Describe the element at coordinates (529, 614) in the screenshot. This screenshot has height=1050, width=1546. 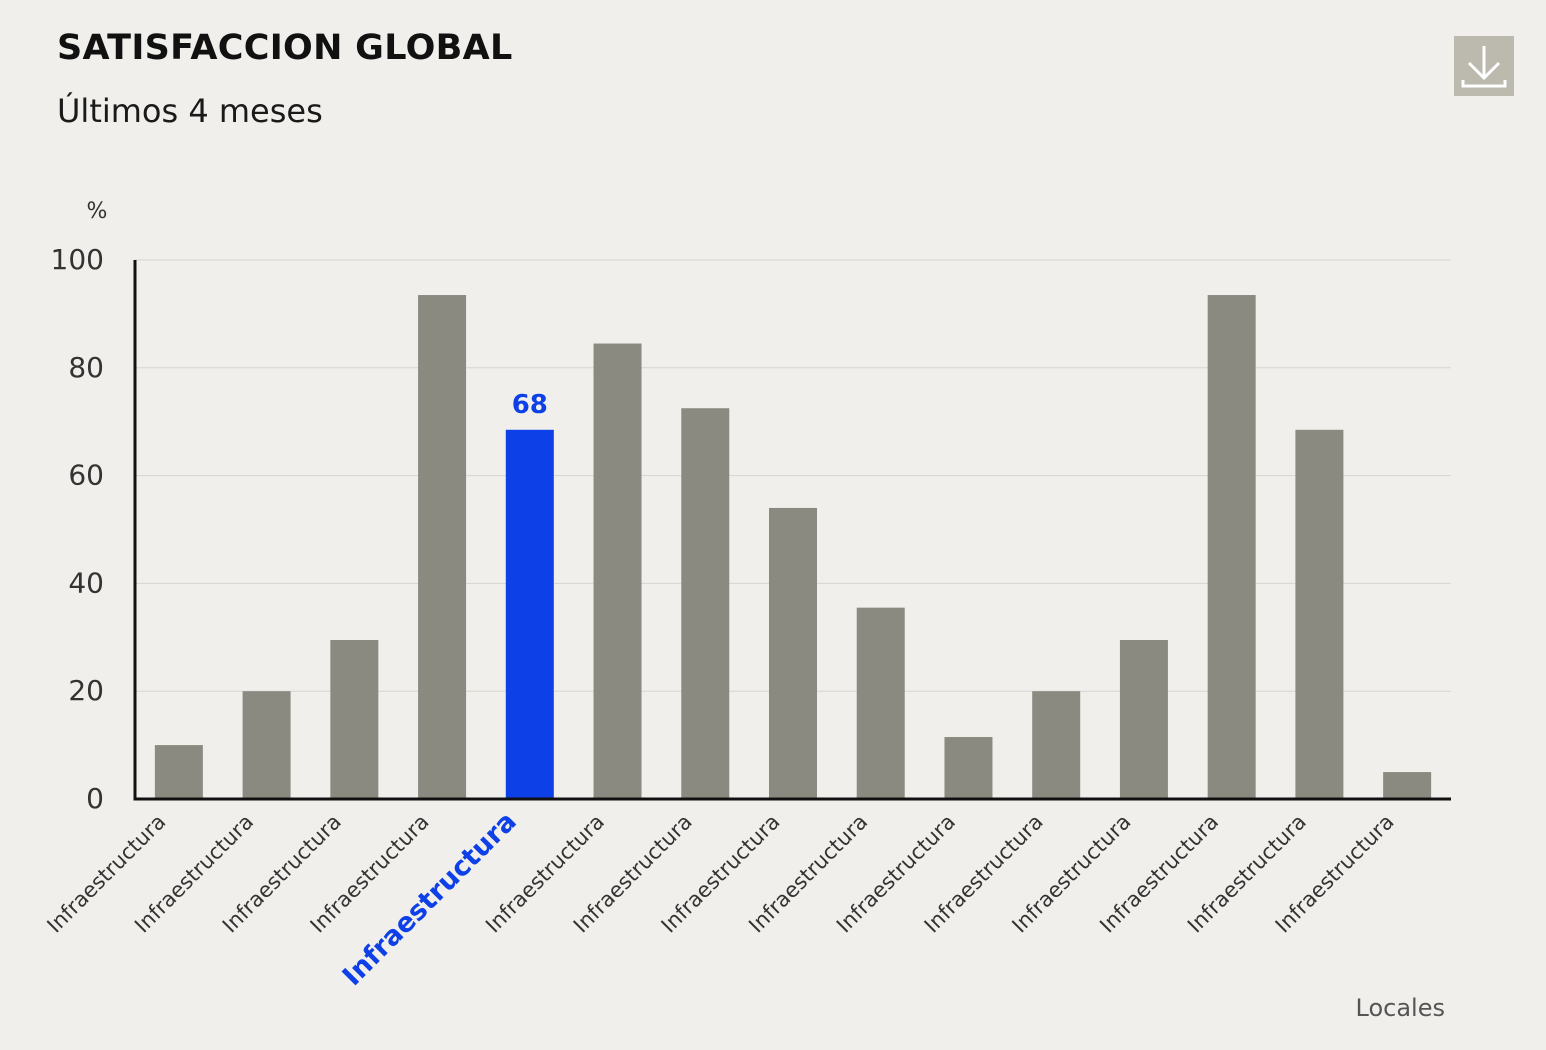
I see `bar-highlighted` at that location.